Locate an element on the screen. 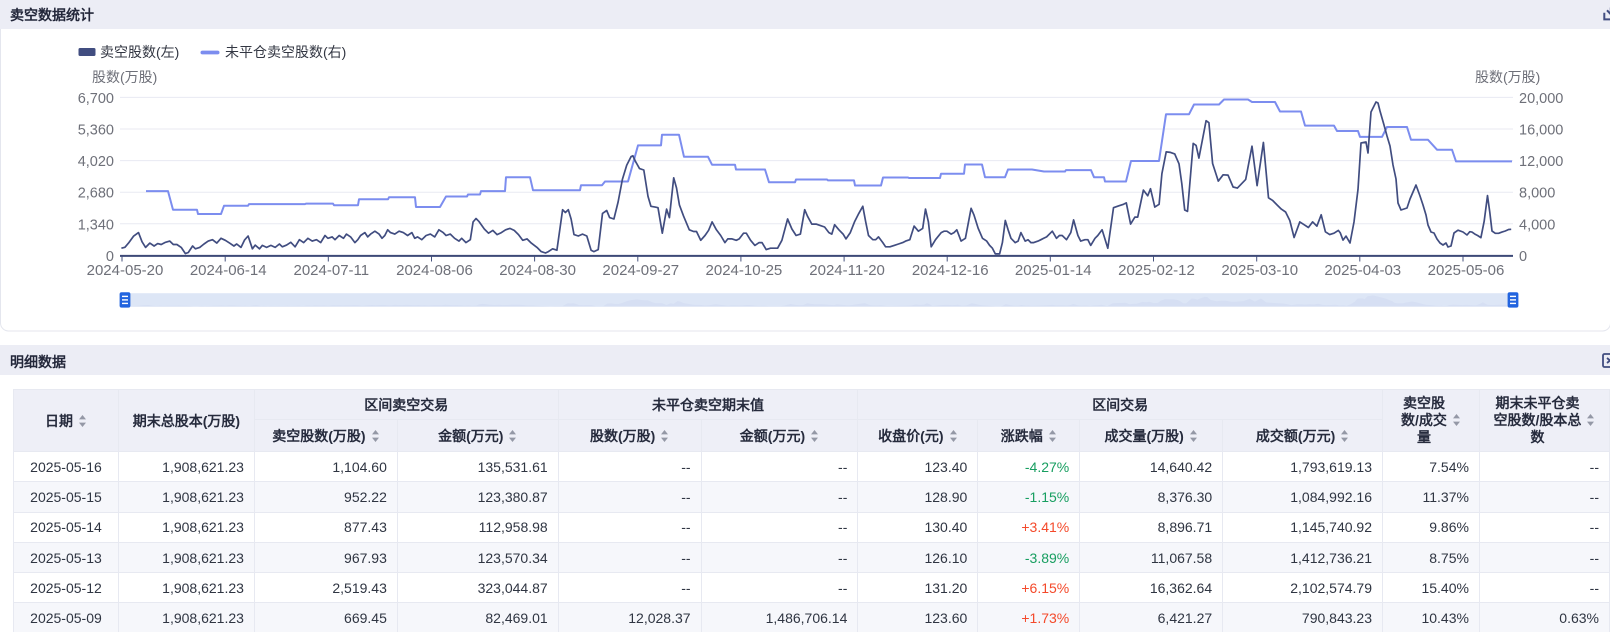 This screenshot has height=632, width=1610. svg-text: 卖空股数(左) is located at coordinates (139, 52).